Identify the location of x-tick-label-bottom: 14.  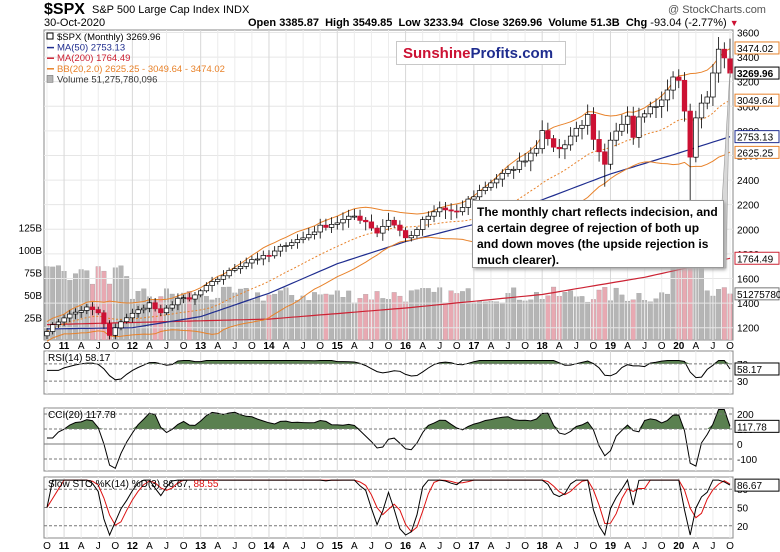
(269, 546).